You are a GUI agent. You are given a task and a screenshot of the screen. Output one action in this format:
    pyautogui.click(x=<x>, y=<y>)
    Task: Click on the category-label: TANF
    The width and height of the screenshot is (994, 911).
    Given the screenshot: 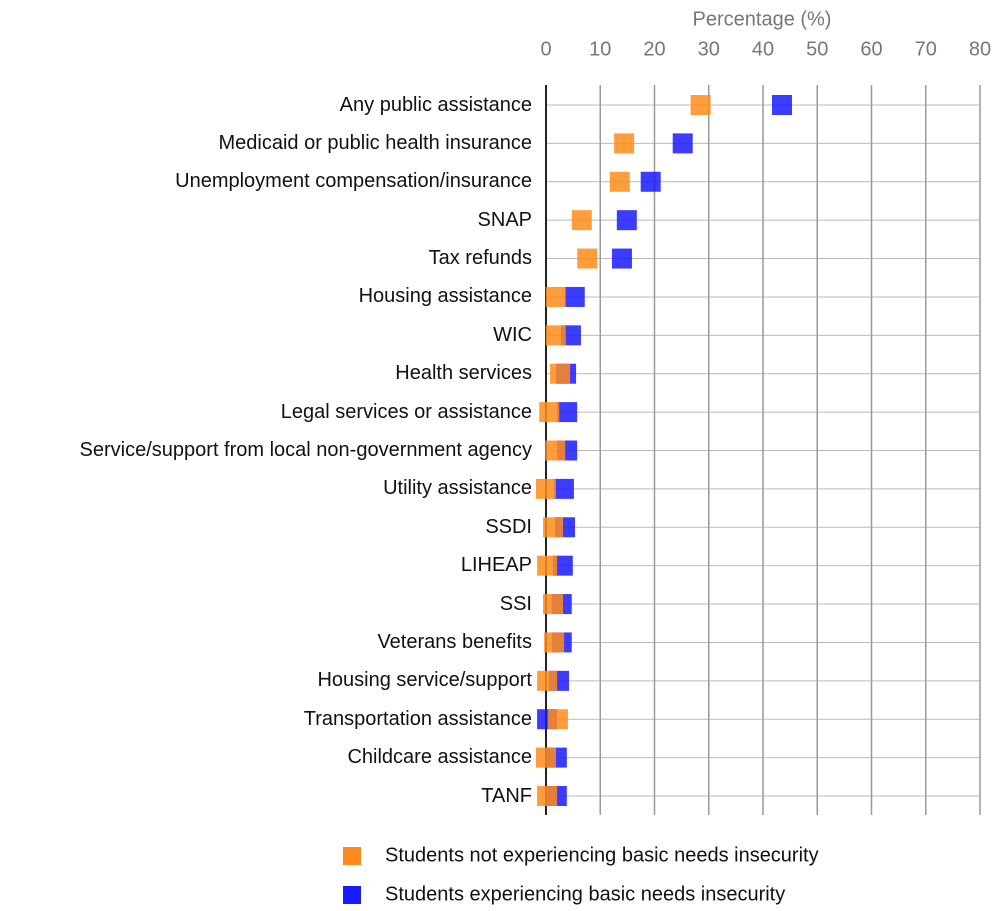 What is the action you would take?
    pyautogui.click(x=506, y=795)
    